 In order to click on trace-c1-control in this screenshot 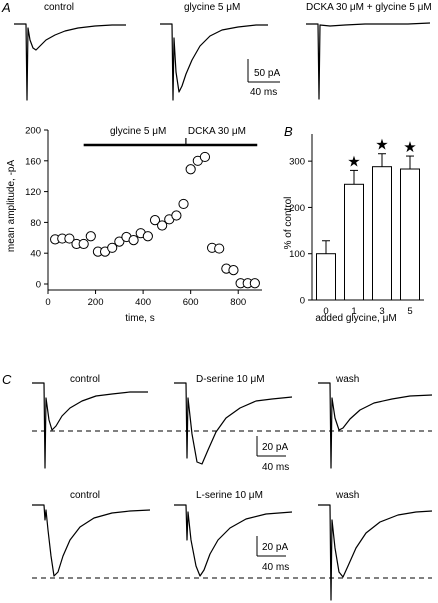, I will do `click(90, 425)`.